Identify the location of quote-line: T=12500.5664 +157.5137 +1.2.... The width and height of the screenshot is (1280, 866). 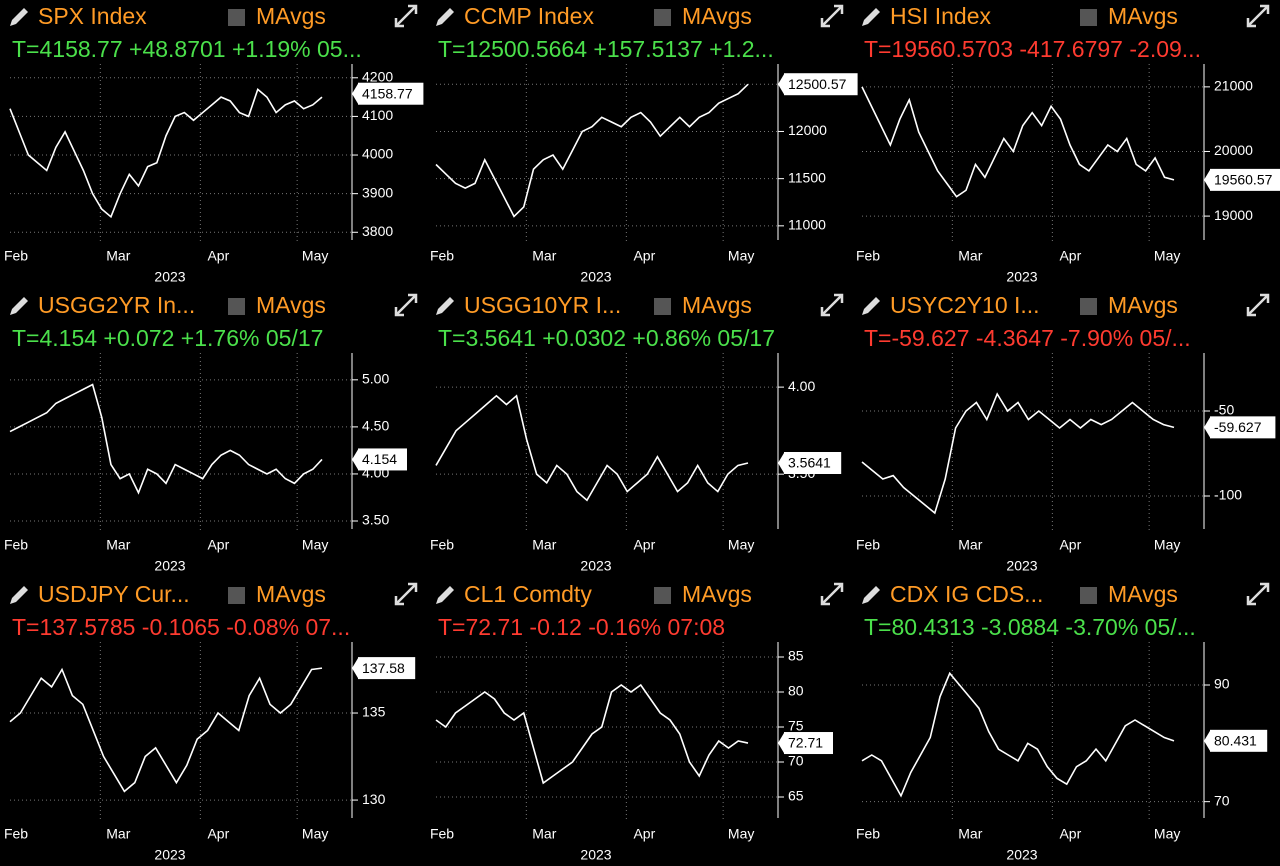
(606, 49).